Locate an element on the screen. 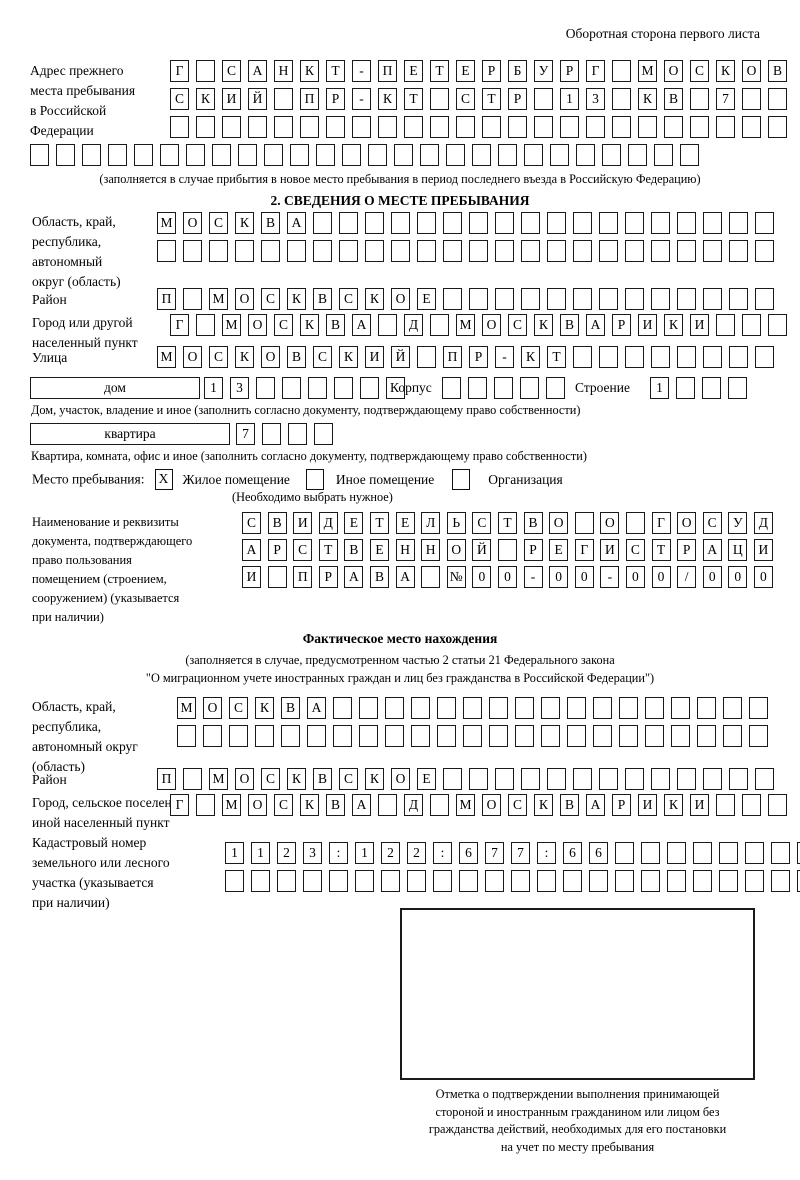 This screenshot has width=800, height=1180. prev-address-r1-cell-5: Н is located at coordinates (283, 71).